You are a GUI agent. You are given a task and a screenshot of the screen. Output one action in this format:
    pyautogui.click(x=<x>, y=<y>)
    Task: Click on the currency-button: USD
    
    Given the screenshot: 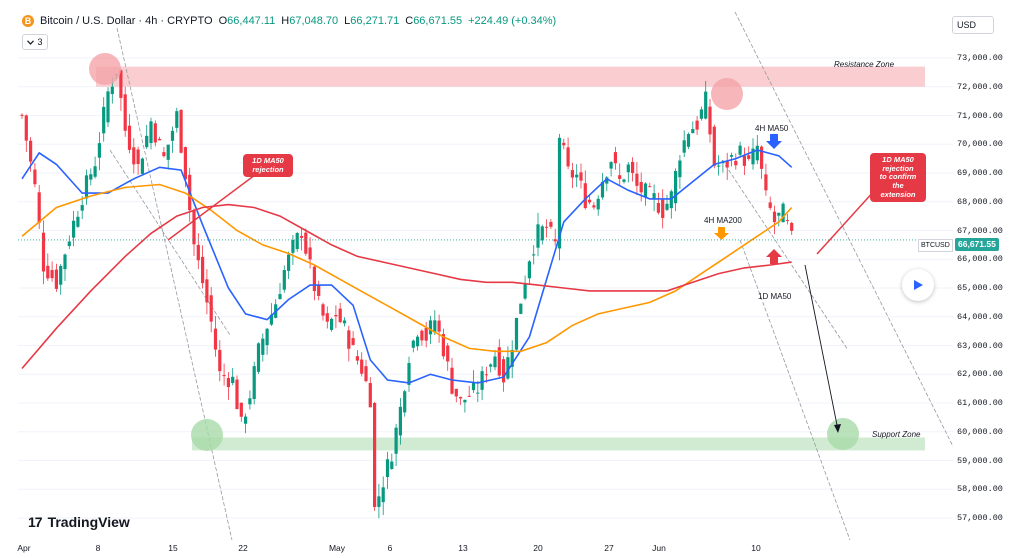 What is the action you would take?
    pyautogui.click(x=973, y=25)
    